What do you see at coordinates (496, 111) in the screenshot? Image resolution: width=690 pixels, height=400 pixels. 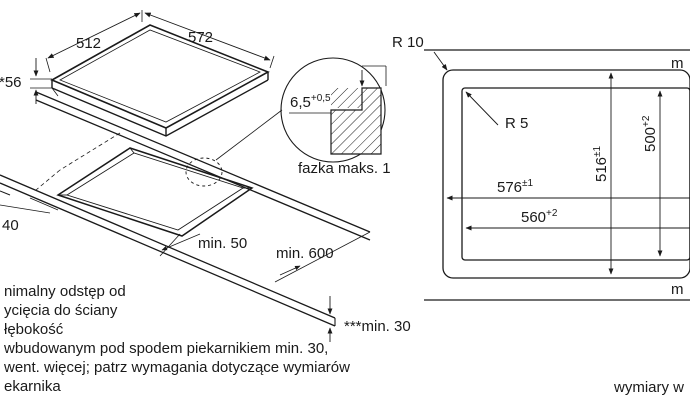 I see `inner-radius-callout: R 5` at bounding box center [496, 111].